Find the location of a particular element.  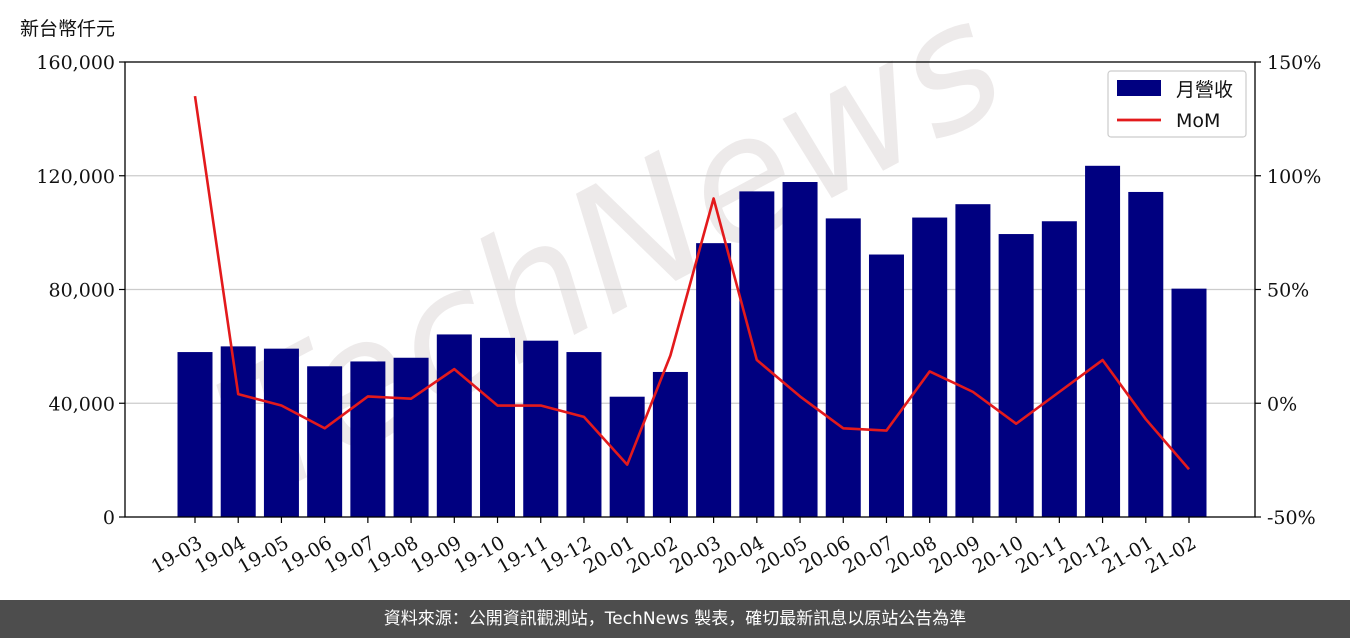

legend-label-mom: MoM is located at coordinates (1198, 121).